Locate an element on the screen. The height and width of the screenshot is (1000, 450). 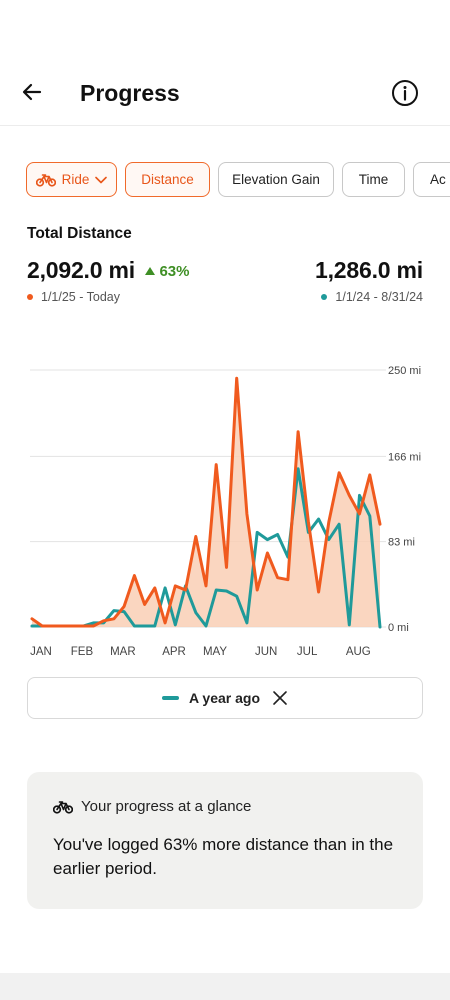
comparison-toggle: A year ago is located at coordinates (225, 698).